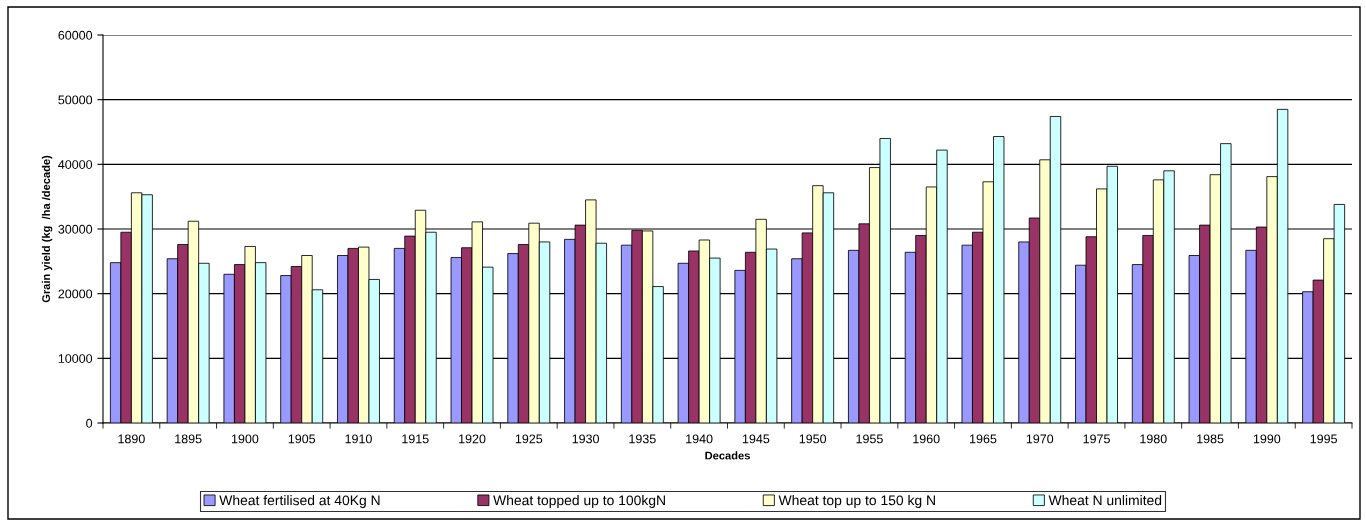  Describe the element at coordinates (1040, 439) in the screenshot. I see `x-tick-label: 1970` at that location.